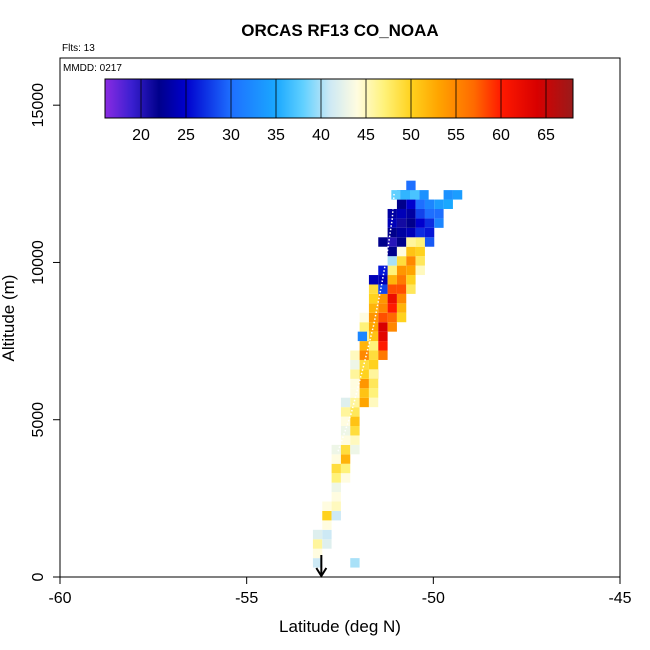 The image size is (650, 650). What do you see at coordinates (456, 135) in the screenshot?
I see `colorbar-tick-label: 55` at bounding box center [456, 135].